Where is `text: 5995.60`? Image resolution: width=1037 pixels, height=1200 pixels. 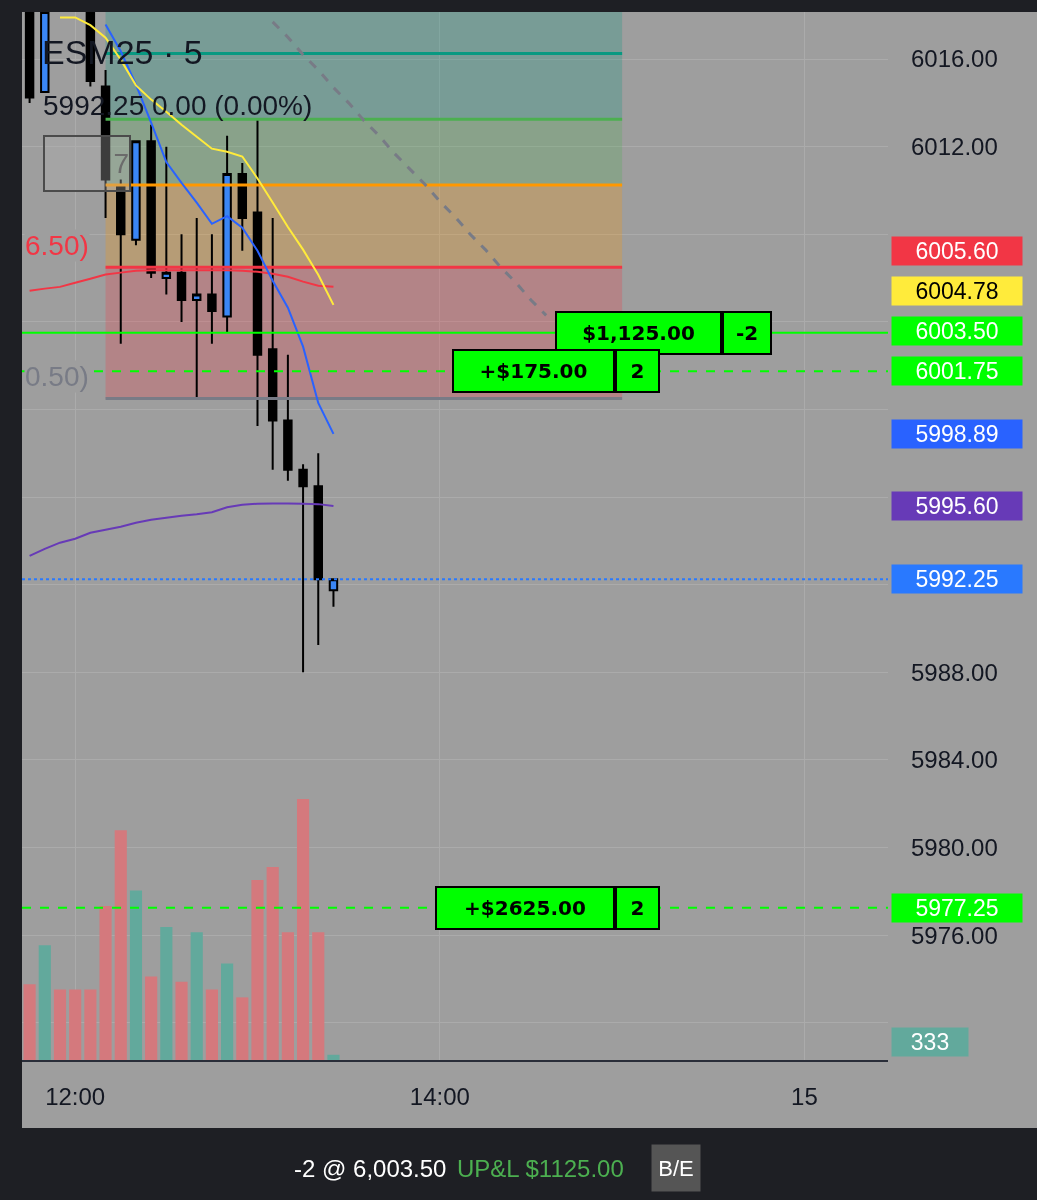 text: 5995.60 is located at coordinates (957, 506).